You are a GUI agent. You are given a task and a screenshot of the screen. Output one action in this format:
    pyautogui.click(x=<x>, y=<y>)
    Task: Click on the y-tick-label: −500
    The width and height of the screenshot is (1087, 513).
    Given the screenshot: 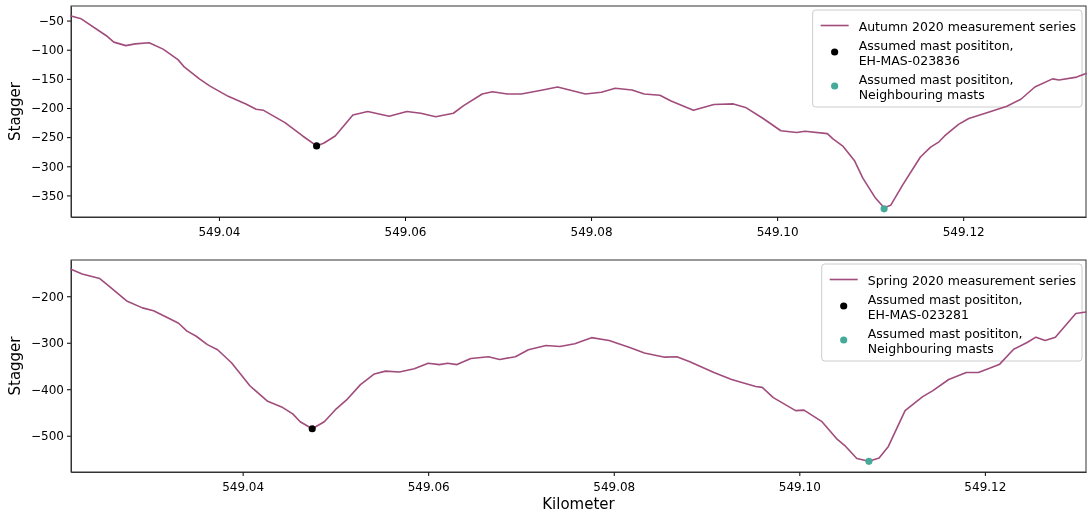 What is the action you would take?
    pyautogui.click(x=47, y=436)
    